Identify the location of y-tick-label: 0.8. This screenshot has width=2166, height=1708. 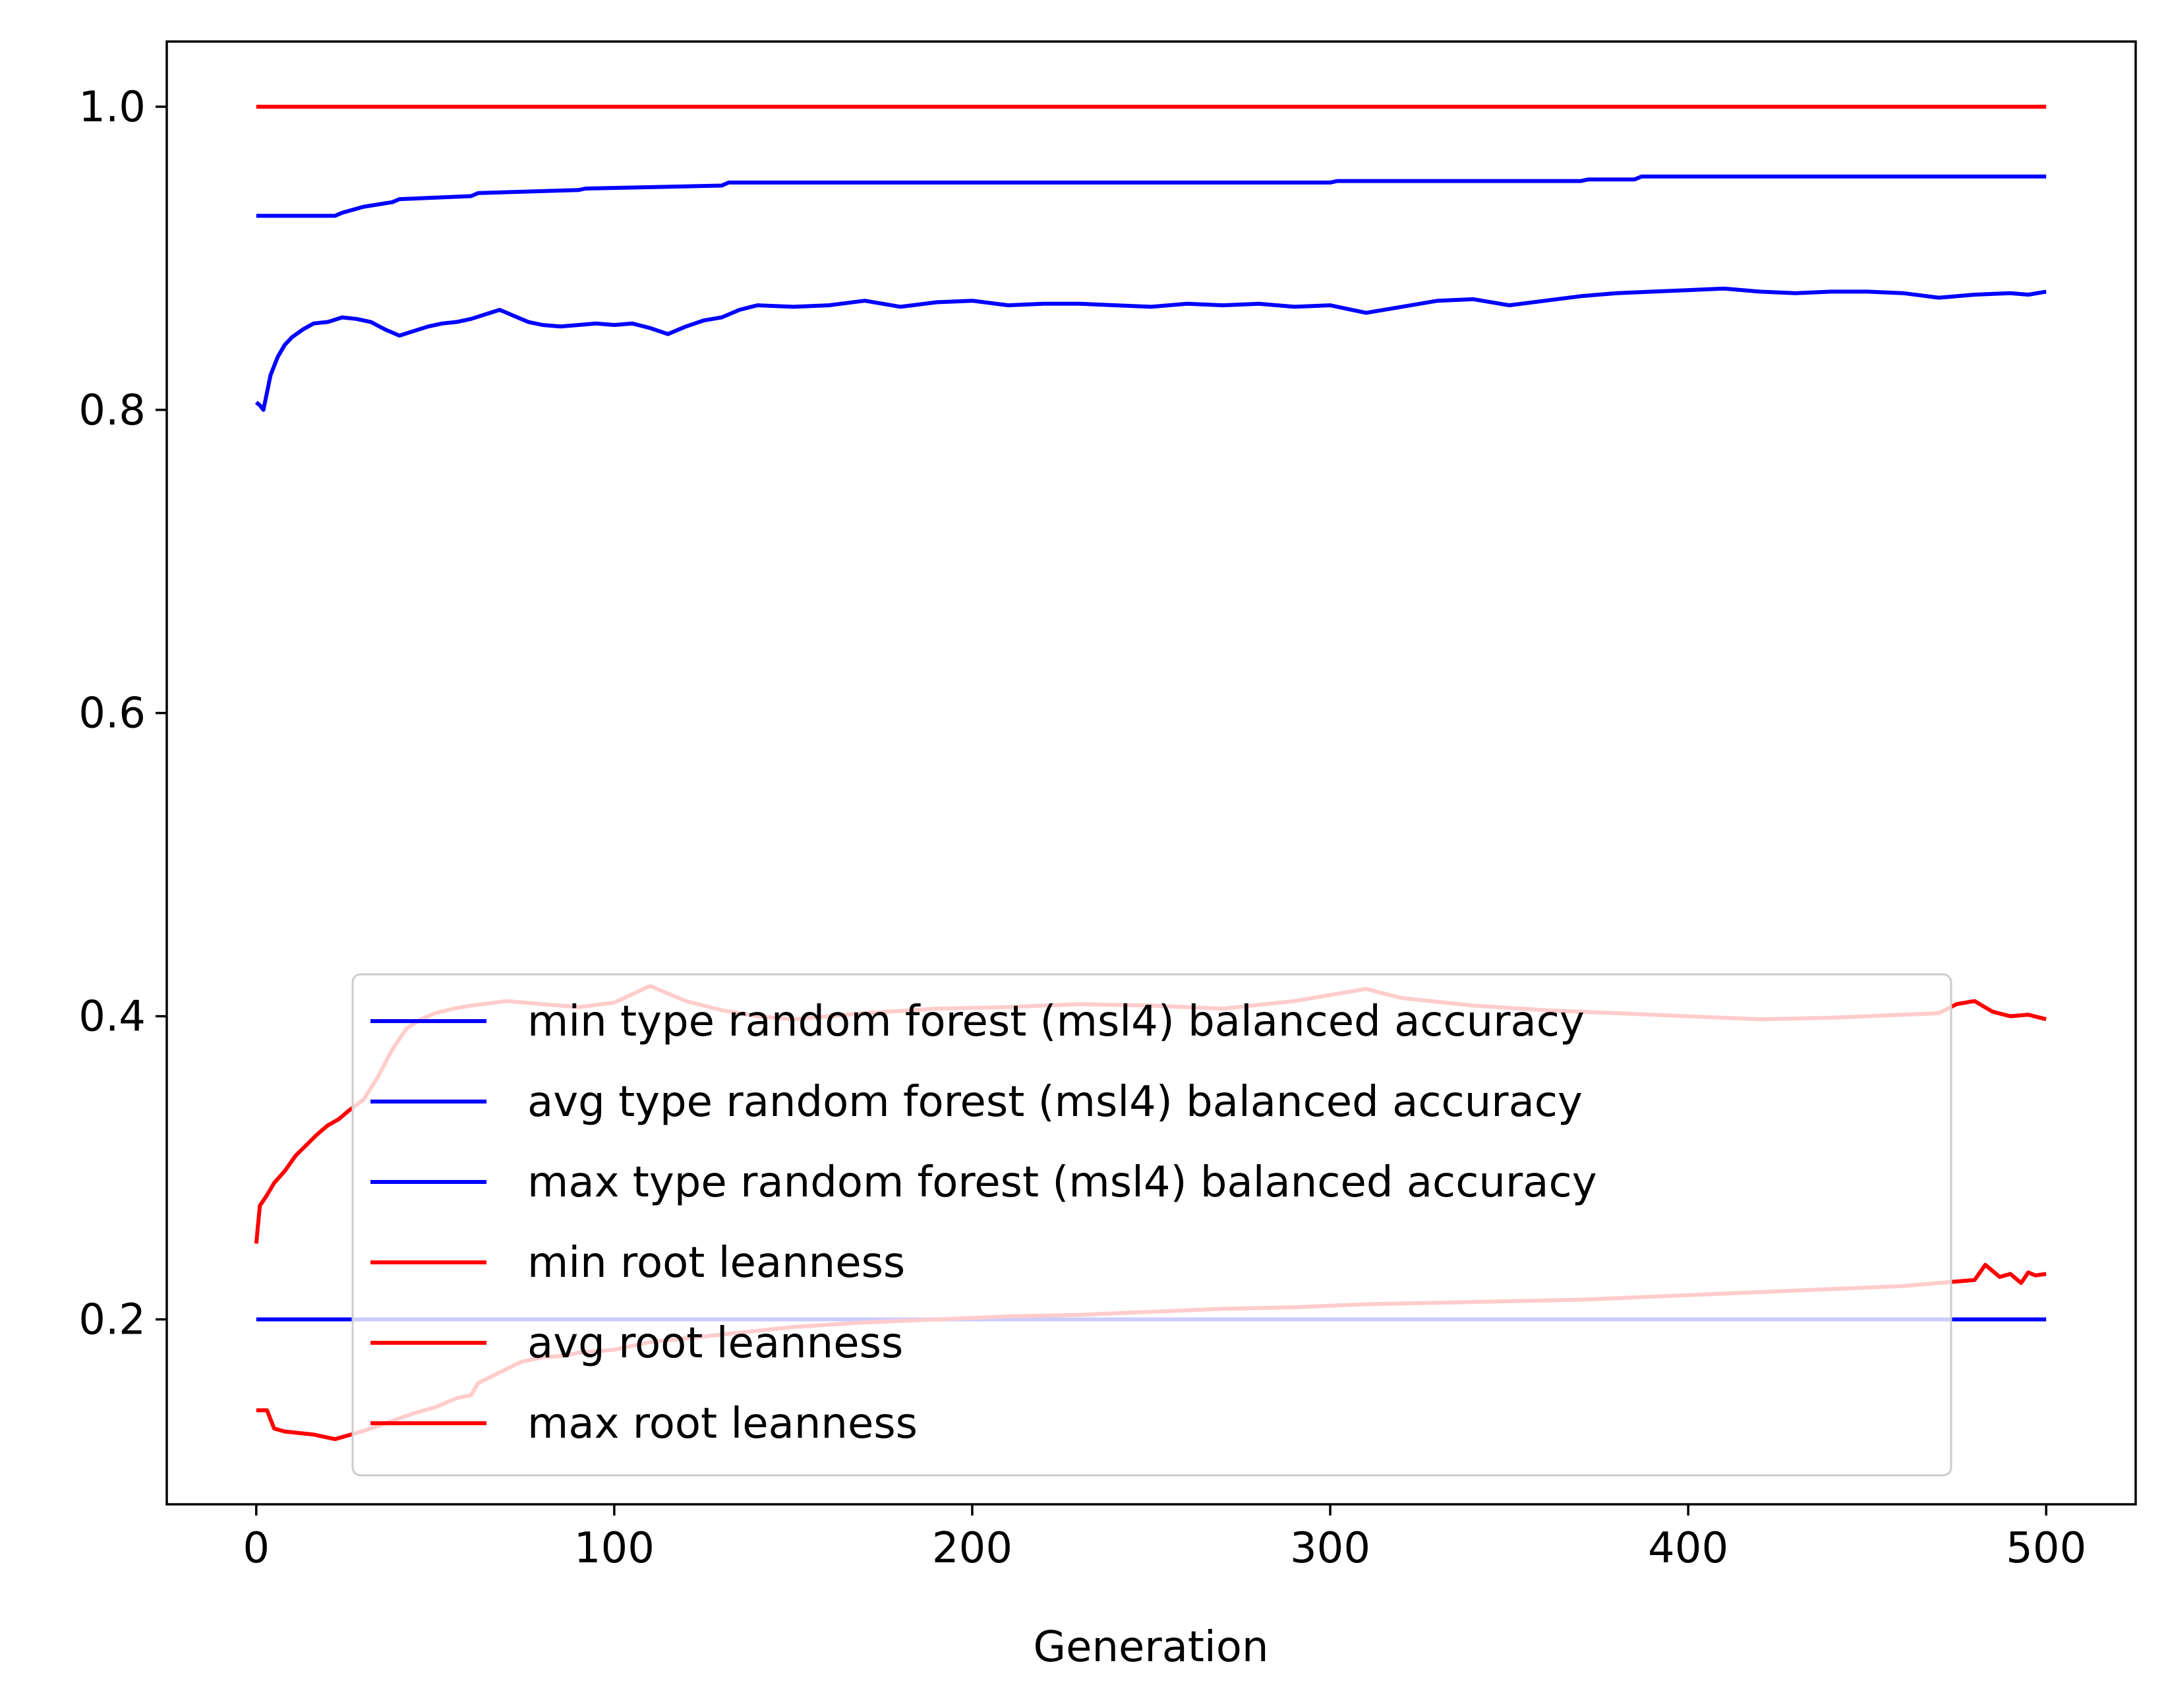
(112, 411).